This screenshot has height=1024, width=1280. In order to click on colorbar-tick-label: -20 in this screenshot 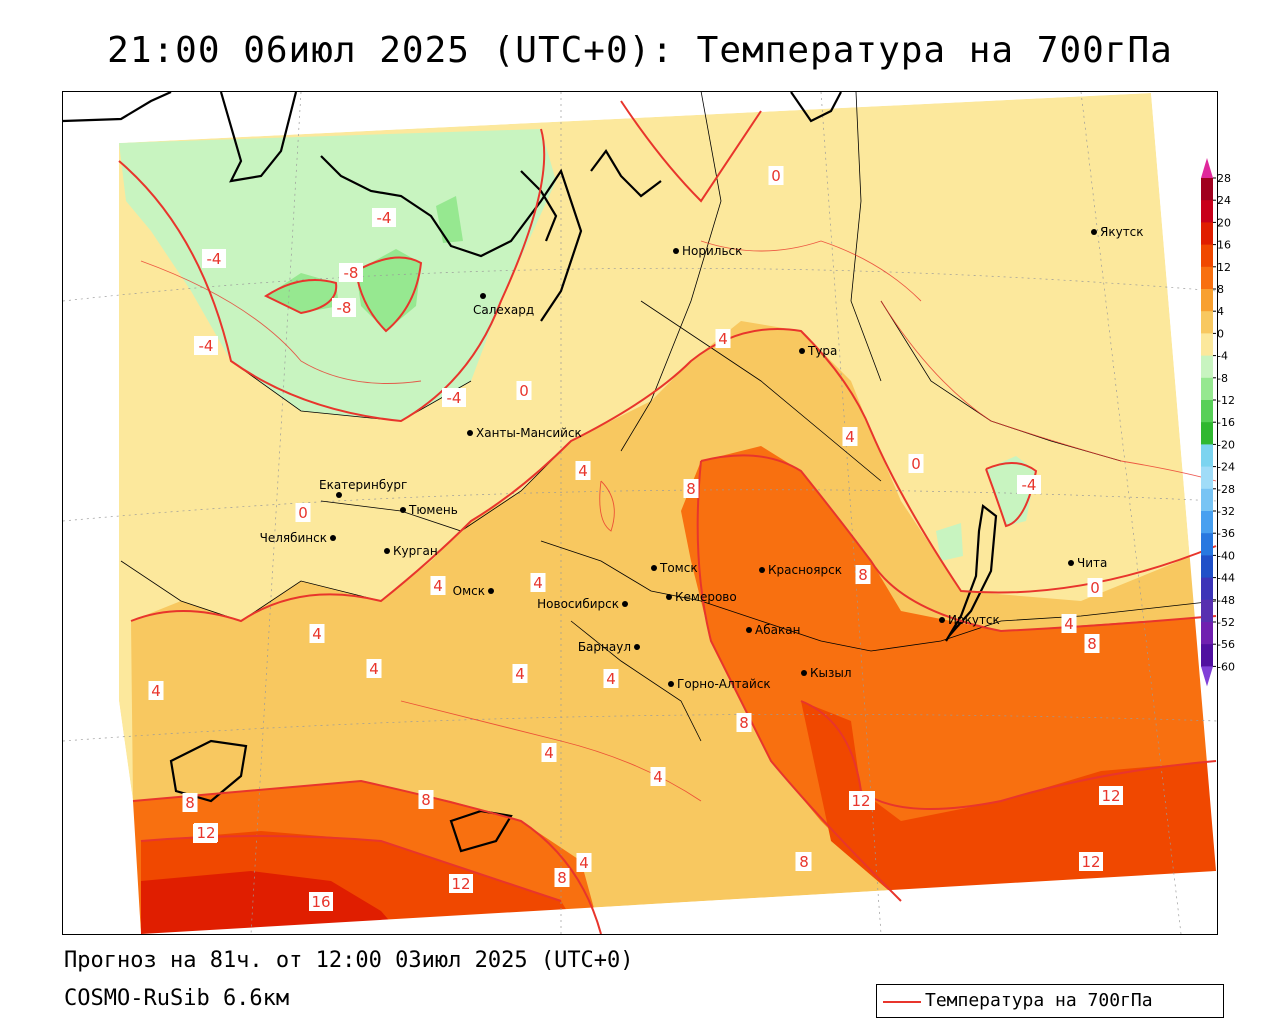, I will do `click(1226, 444)`.